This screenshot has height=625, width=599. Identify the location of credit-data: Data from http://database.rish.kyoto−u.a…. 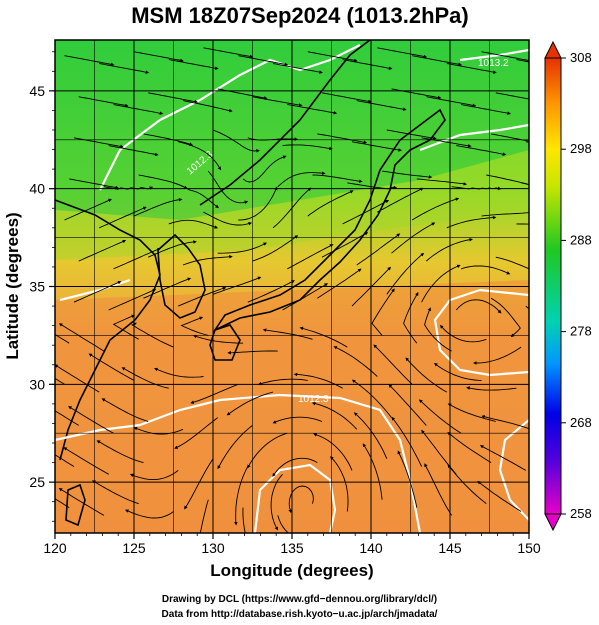
(299, 614).